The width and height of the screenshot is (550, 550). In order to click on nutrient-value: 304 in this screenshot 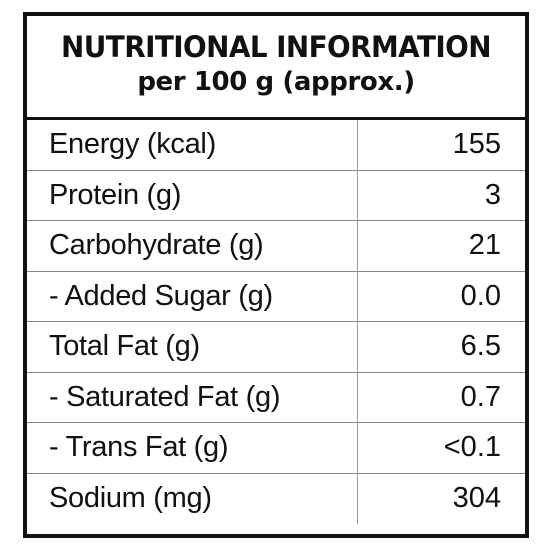, I will do `click(476, 498)`.